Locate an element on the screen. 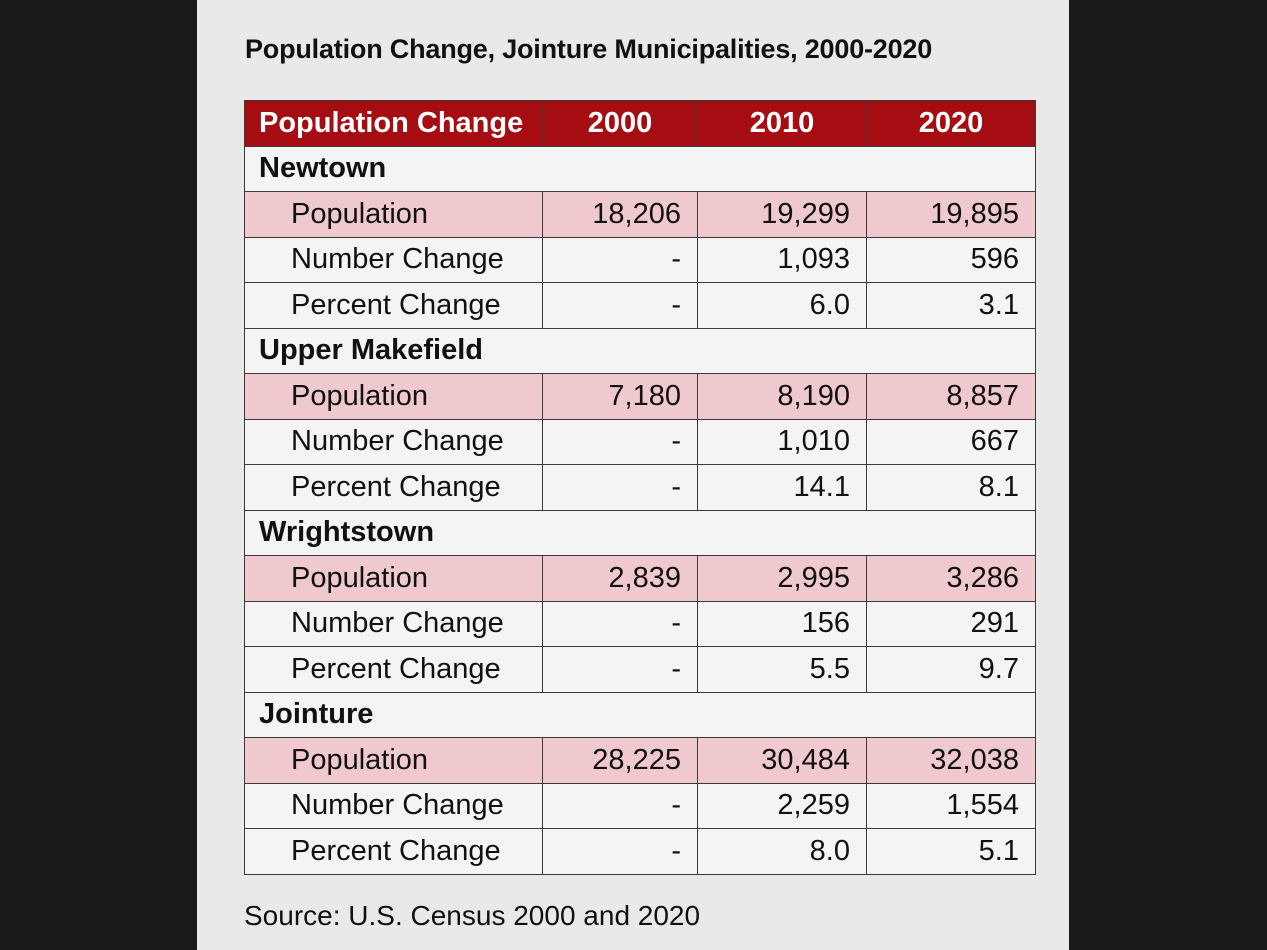  table-cell: 8.1 is located at coordinates (951, 487).